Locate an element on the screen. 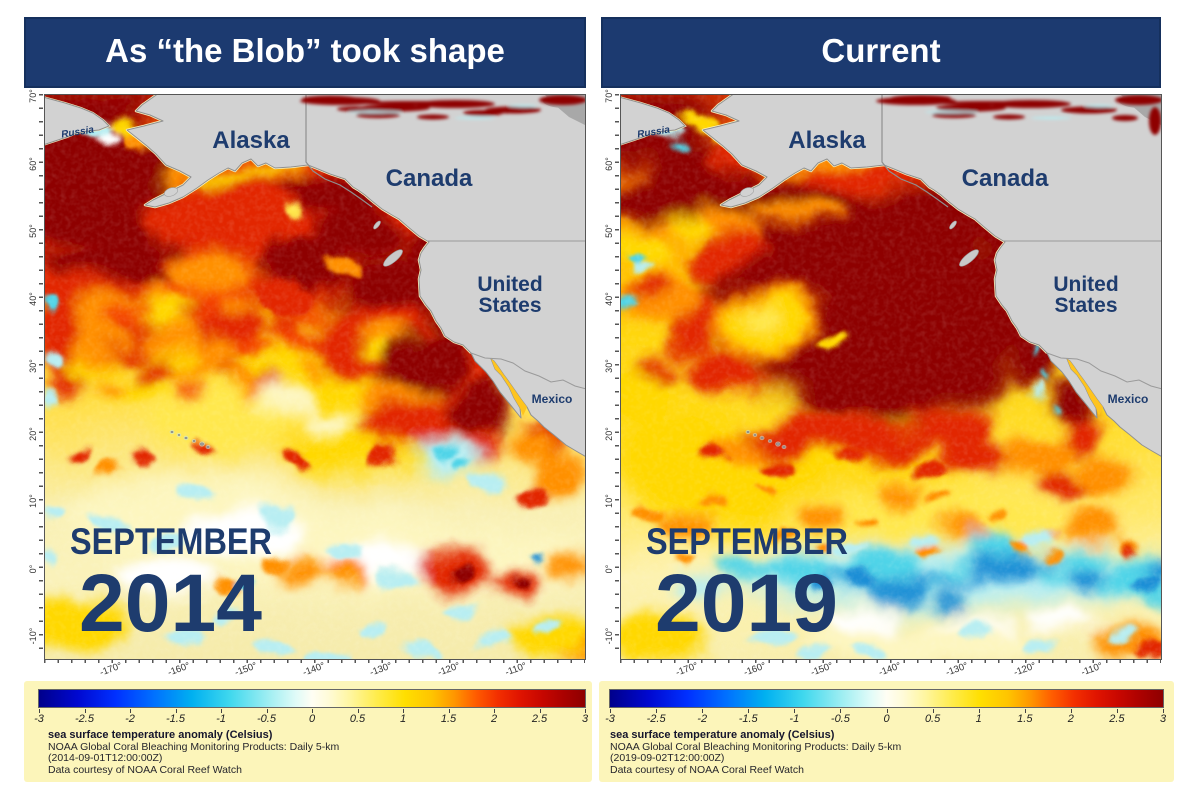  svg-text: 2014 is located at coordinates (170, 603).